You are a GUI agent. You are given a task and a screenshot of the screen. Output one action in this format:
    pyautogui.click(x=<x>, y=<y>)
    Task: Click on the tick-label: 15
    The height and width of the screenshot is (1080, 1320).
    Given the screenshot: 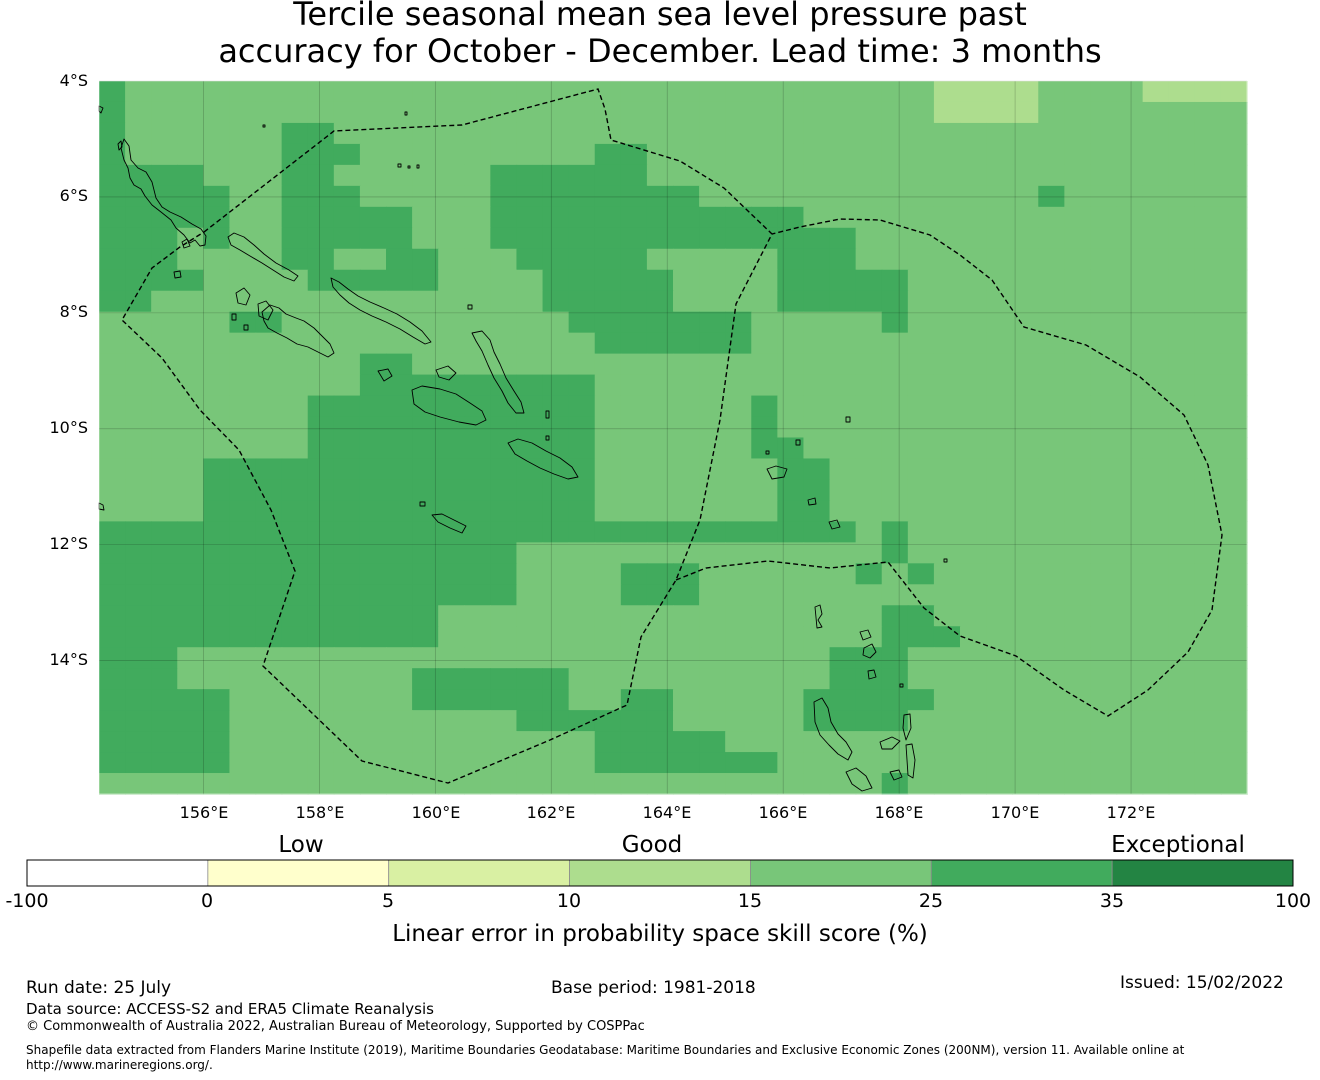 What is the action you would take?
    pyautogui.click(x=750, y=901)
    